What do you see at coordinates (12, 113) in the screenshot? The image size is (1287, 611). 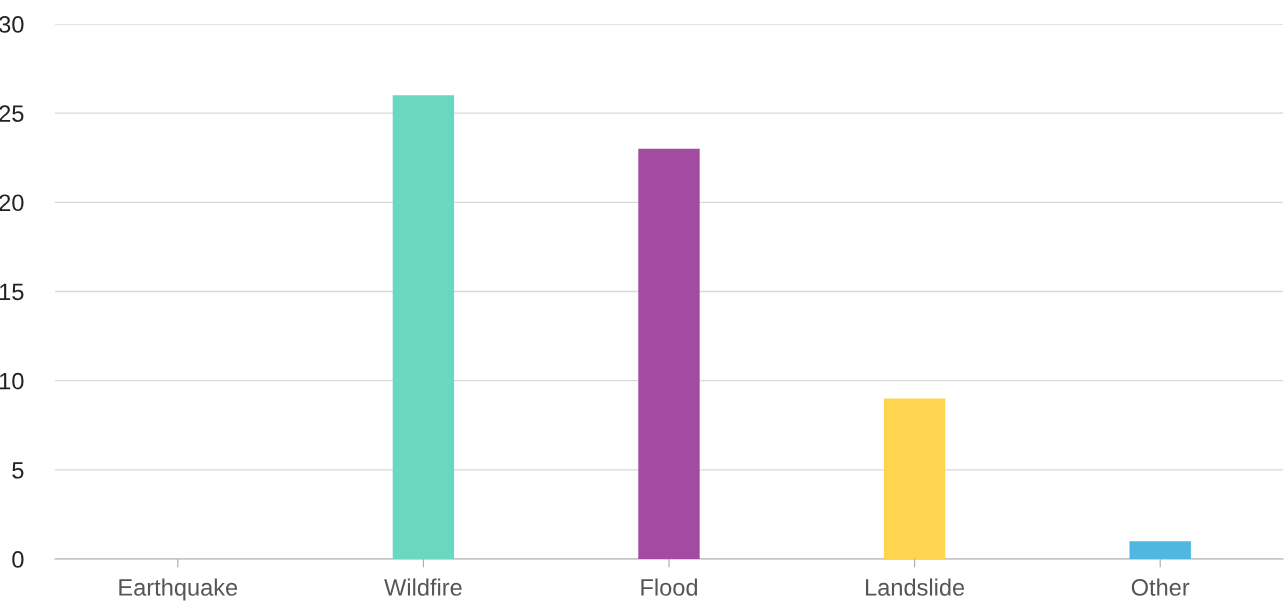 I see `y-tick-label: 25` at bounding box center [12, 113].